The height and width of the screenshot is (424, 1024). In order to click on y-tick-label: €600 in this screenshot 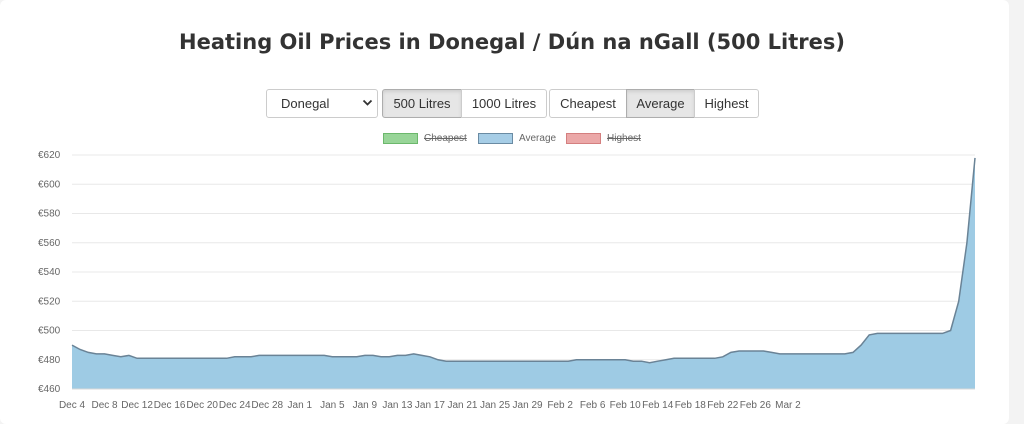, I will do `click(49, 184)`.